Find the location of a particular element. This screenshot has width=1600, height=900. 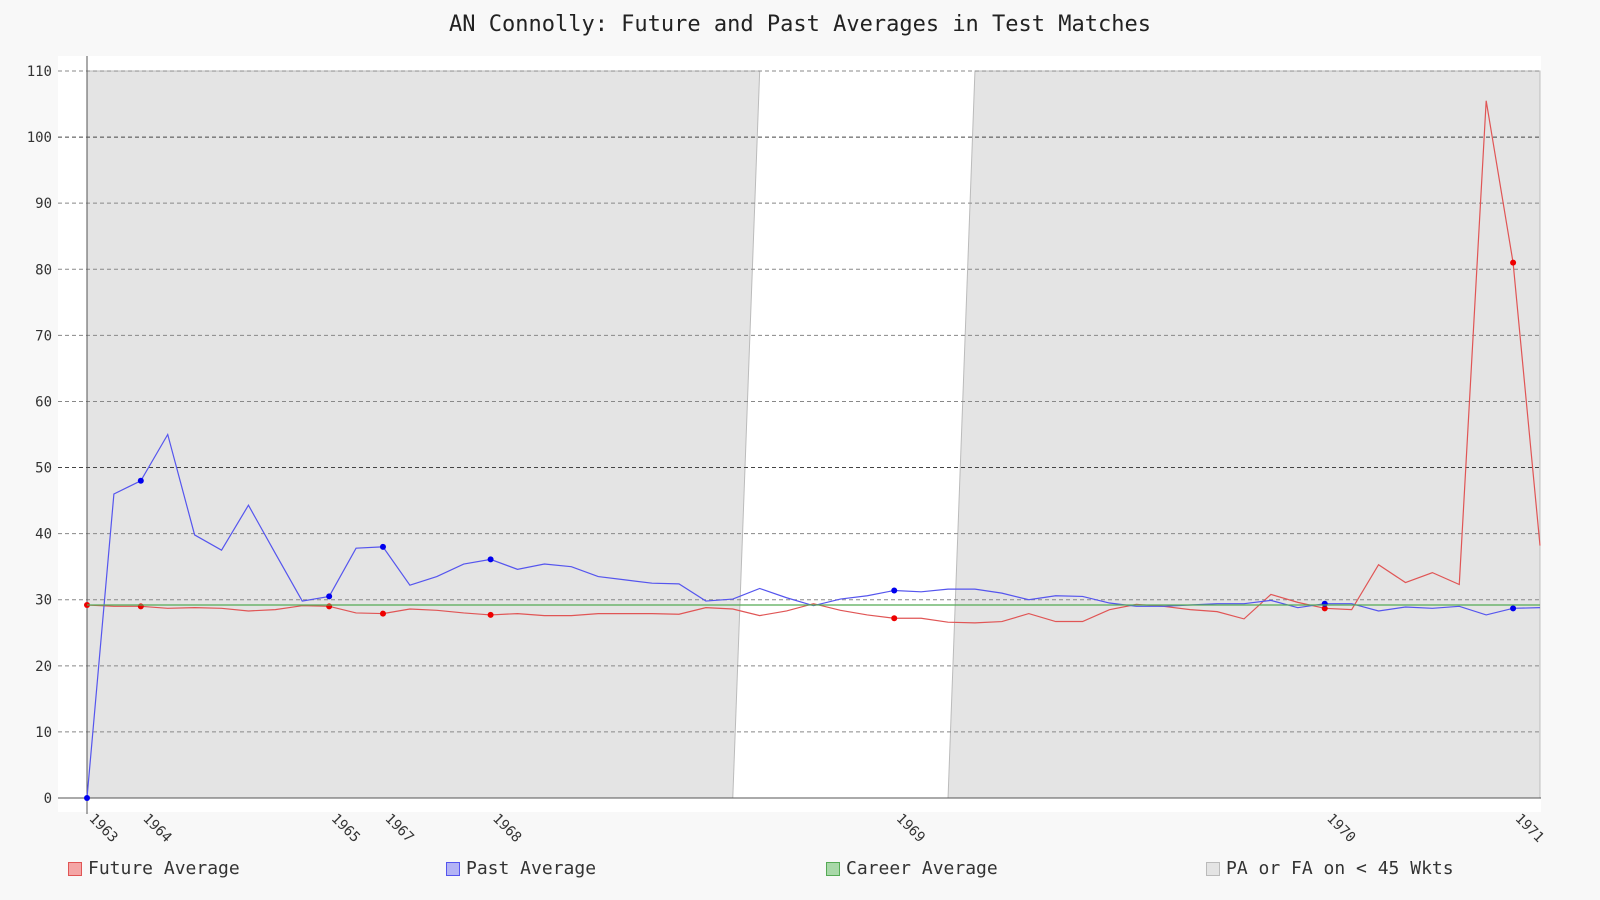

y-tick-label: 100 is located at coordinates (39, 138).